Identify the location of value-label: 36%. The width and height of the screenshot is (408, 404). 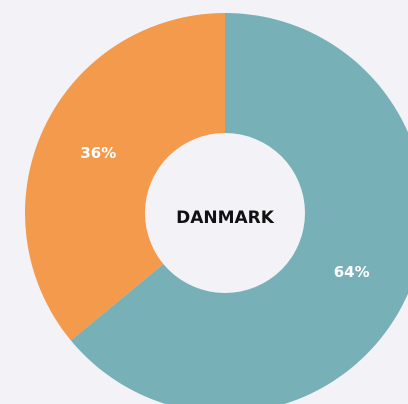
(98, 153).